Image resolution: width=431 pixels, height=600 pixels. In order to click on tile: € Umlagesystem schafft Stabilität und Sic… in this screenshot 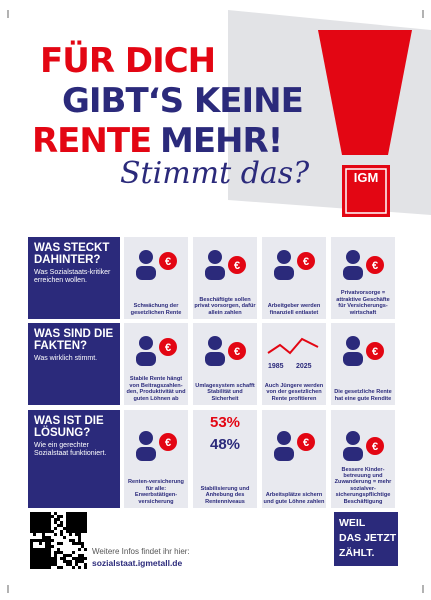, I will do `click(225, 364)`.